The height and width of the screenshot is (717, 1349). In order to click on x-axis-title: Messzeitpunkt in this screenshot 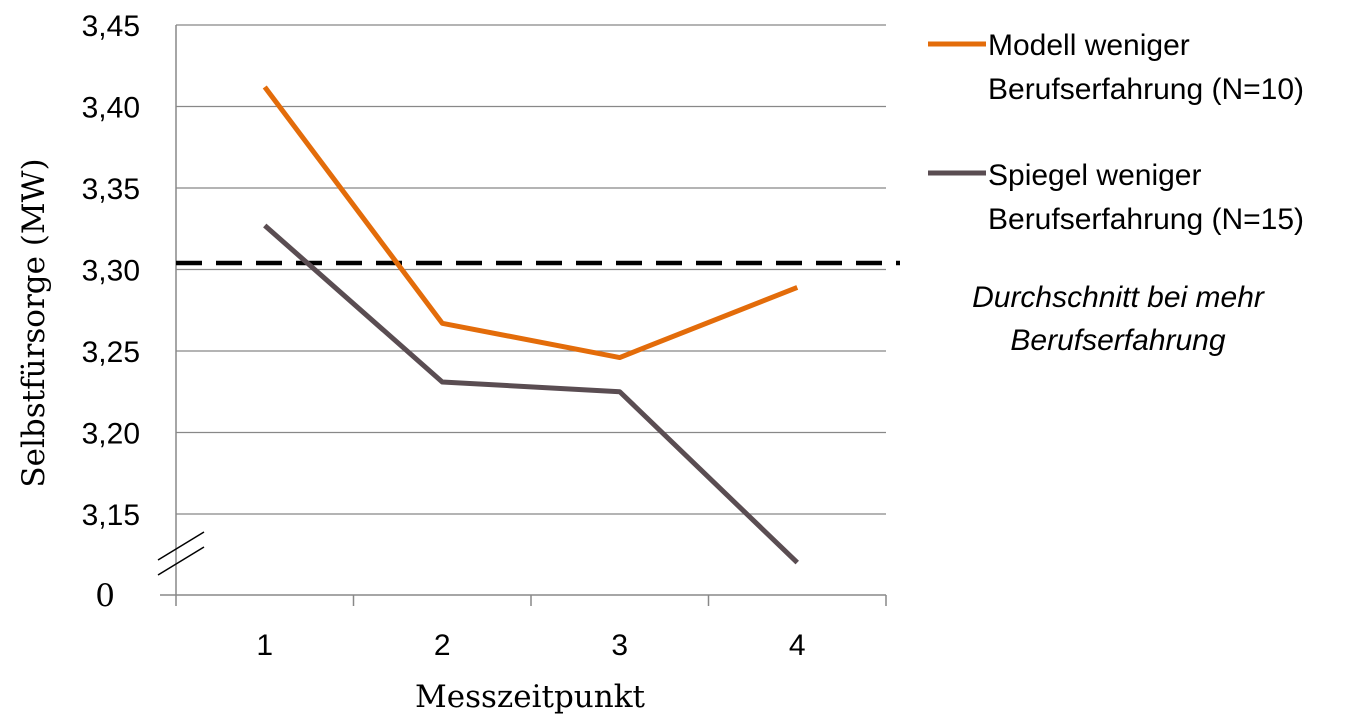, I will do `click(530, 697)`.